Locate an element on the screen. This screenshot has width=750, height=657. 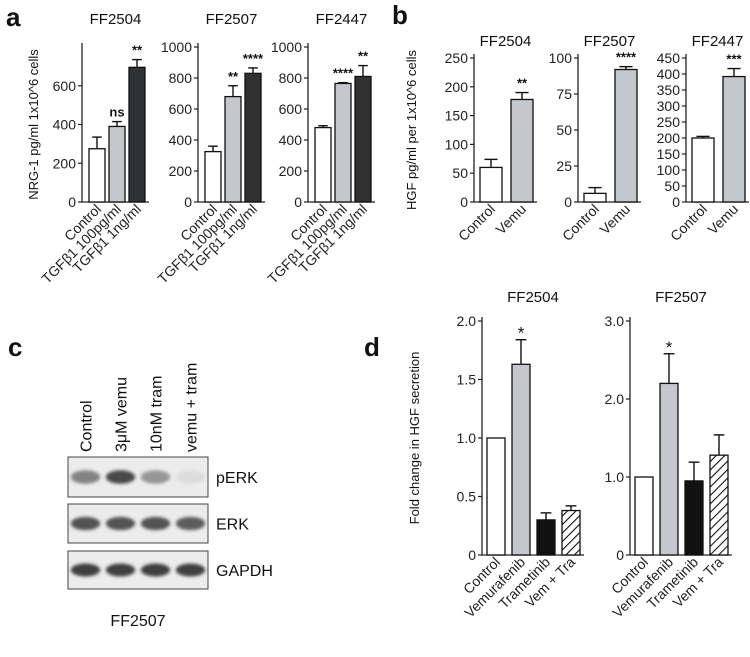
y-tick-label: 0.5 is located at coordinates (467, 497).